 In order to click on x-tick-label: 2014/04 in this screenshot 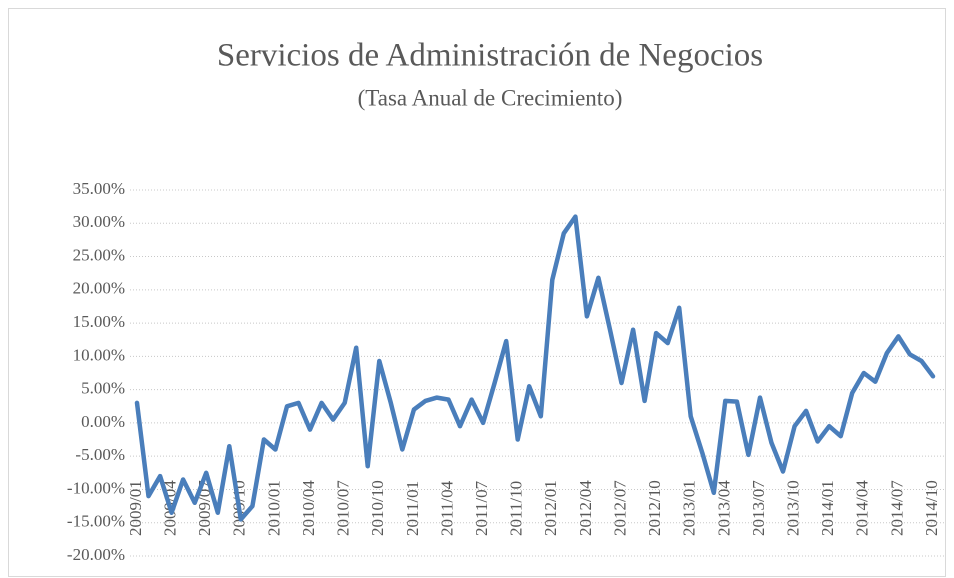, I will do `click(862, 508)`.